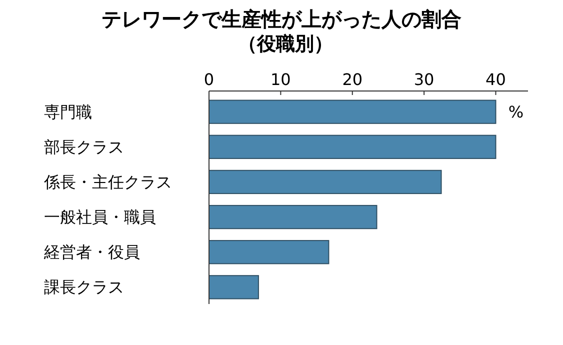  What do you see at coordinates (84, 146) in the screenshot?
I see `y-tick-label: 部長クラス` at bounding box center [84, 146].